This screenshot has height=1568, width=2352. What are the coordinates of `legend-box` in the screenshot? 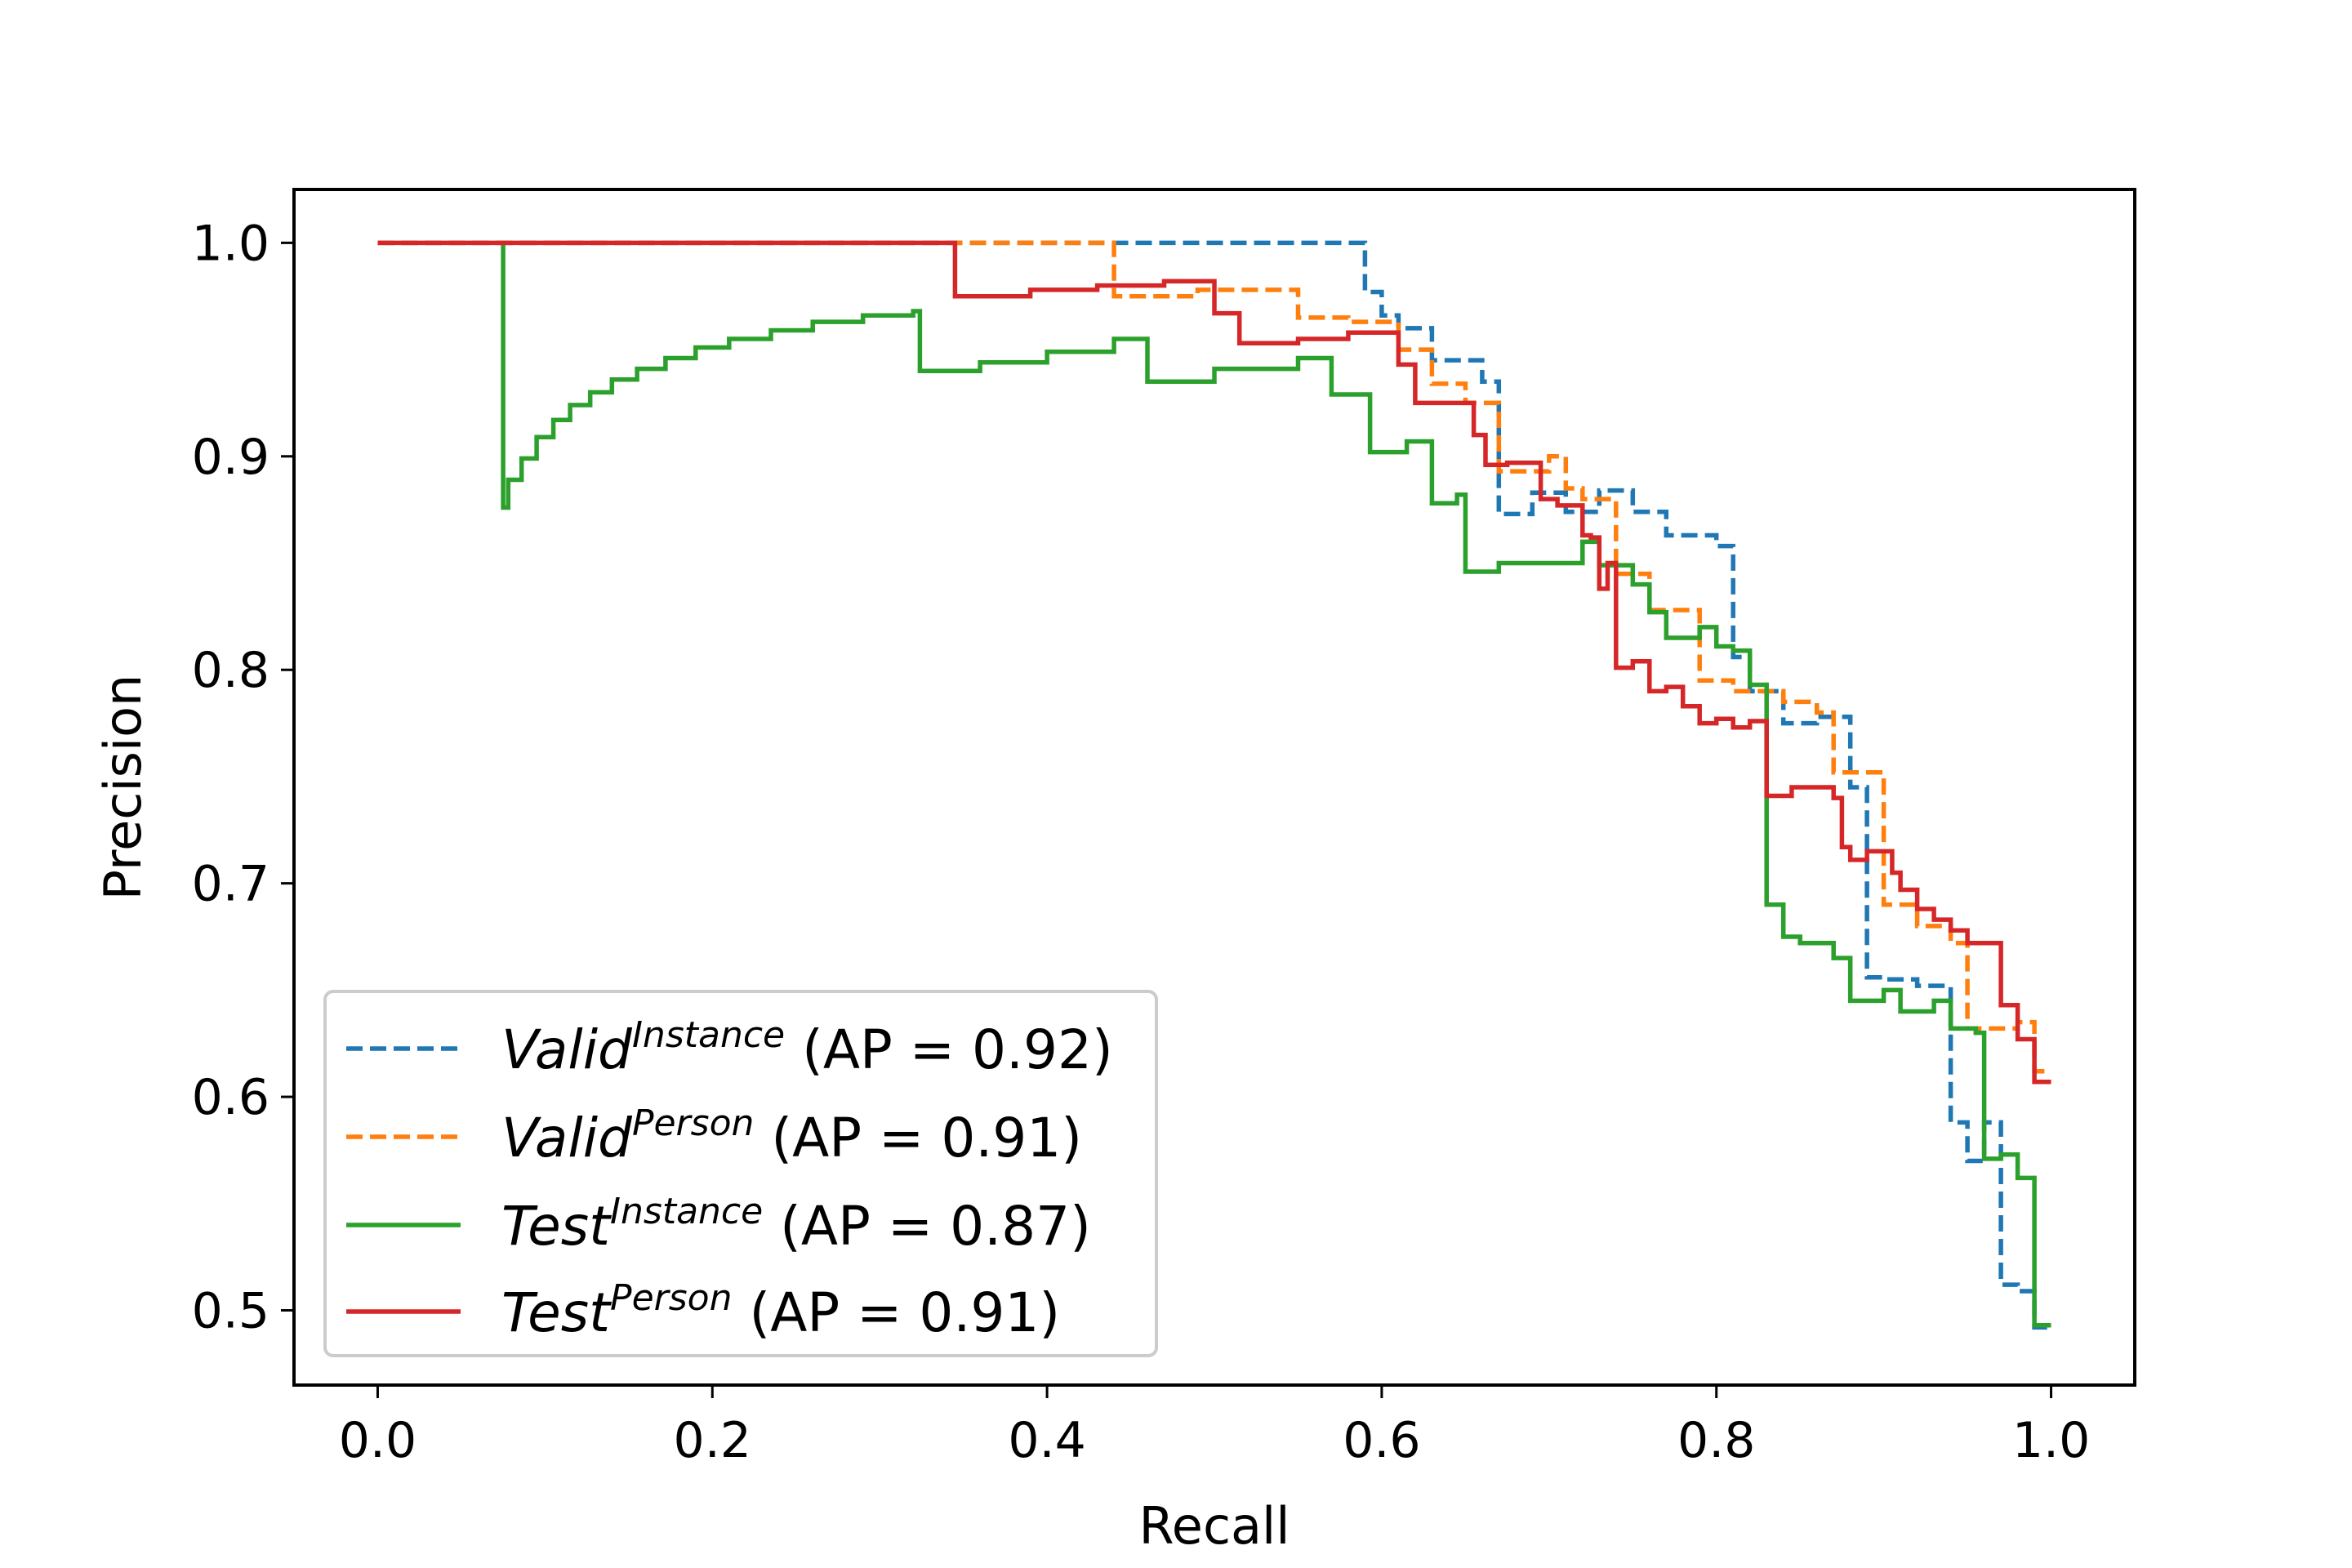 It's located at (740, 1173).